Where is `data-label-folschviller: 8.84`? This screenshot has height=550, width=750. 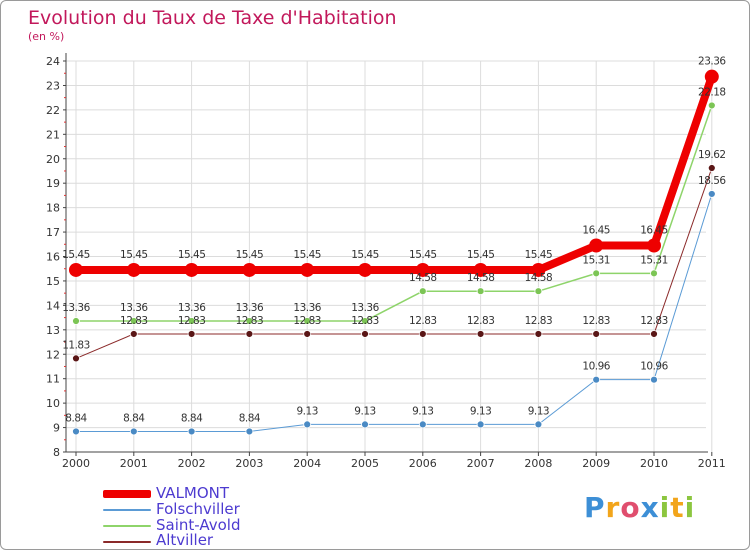 data-label-folschviller: 8.84 is located at coordinates (76, 418).